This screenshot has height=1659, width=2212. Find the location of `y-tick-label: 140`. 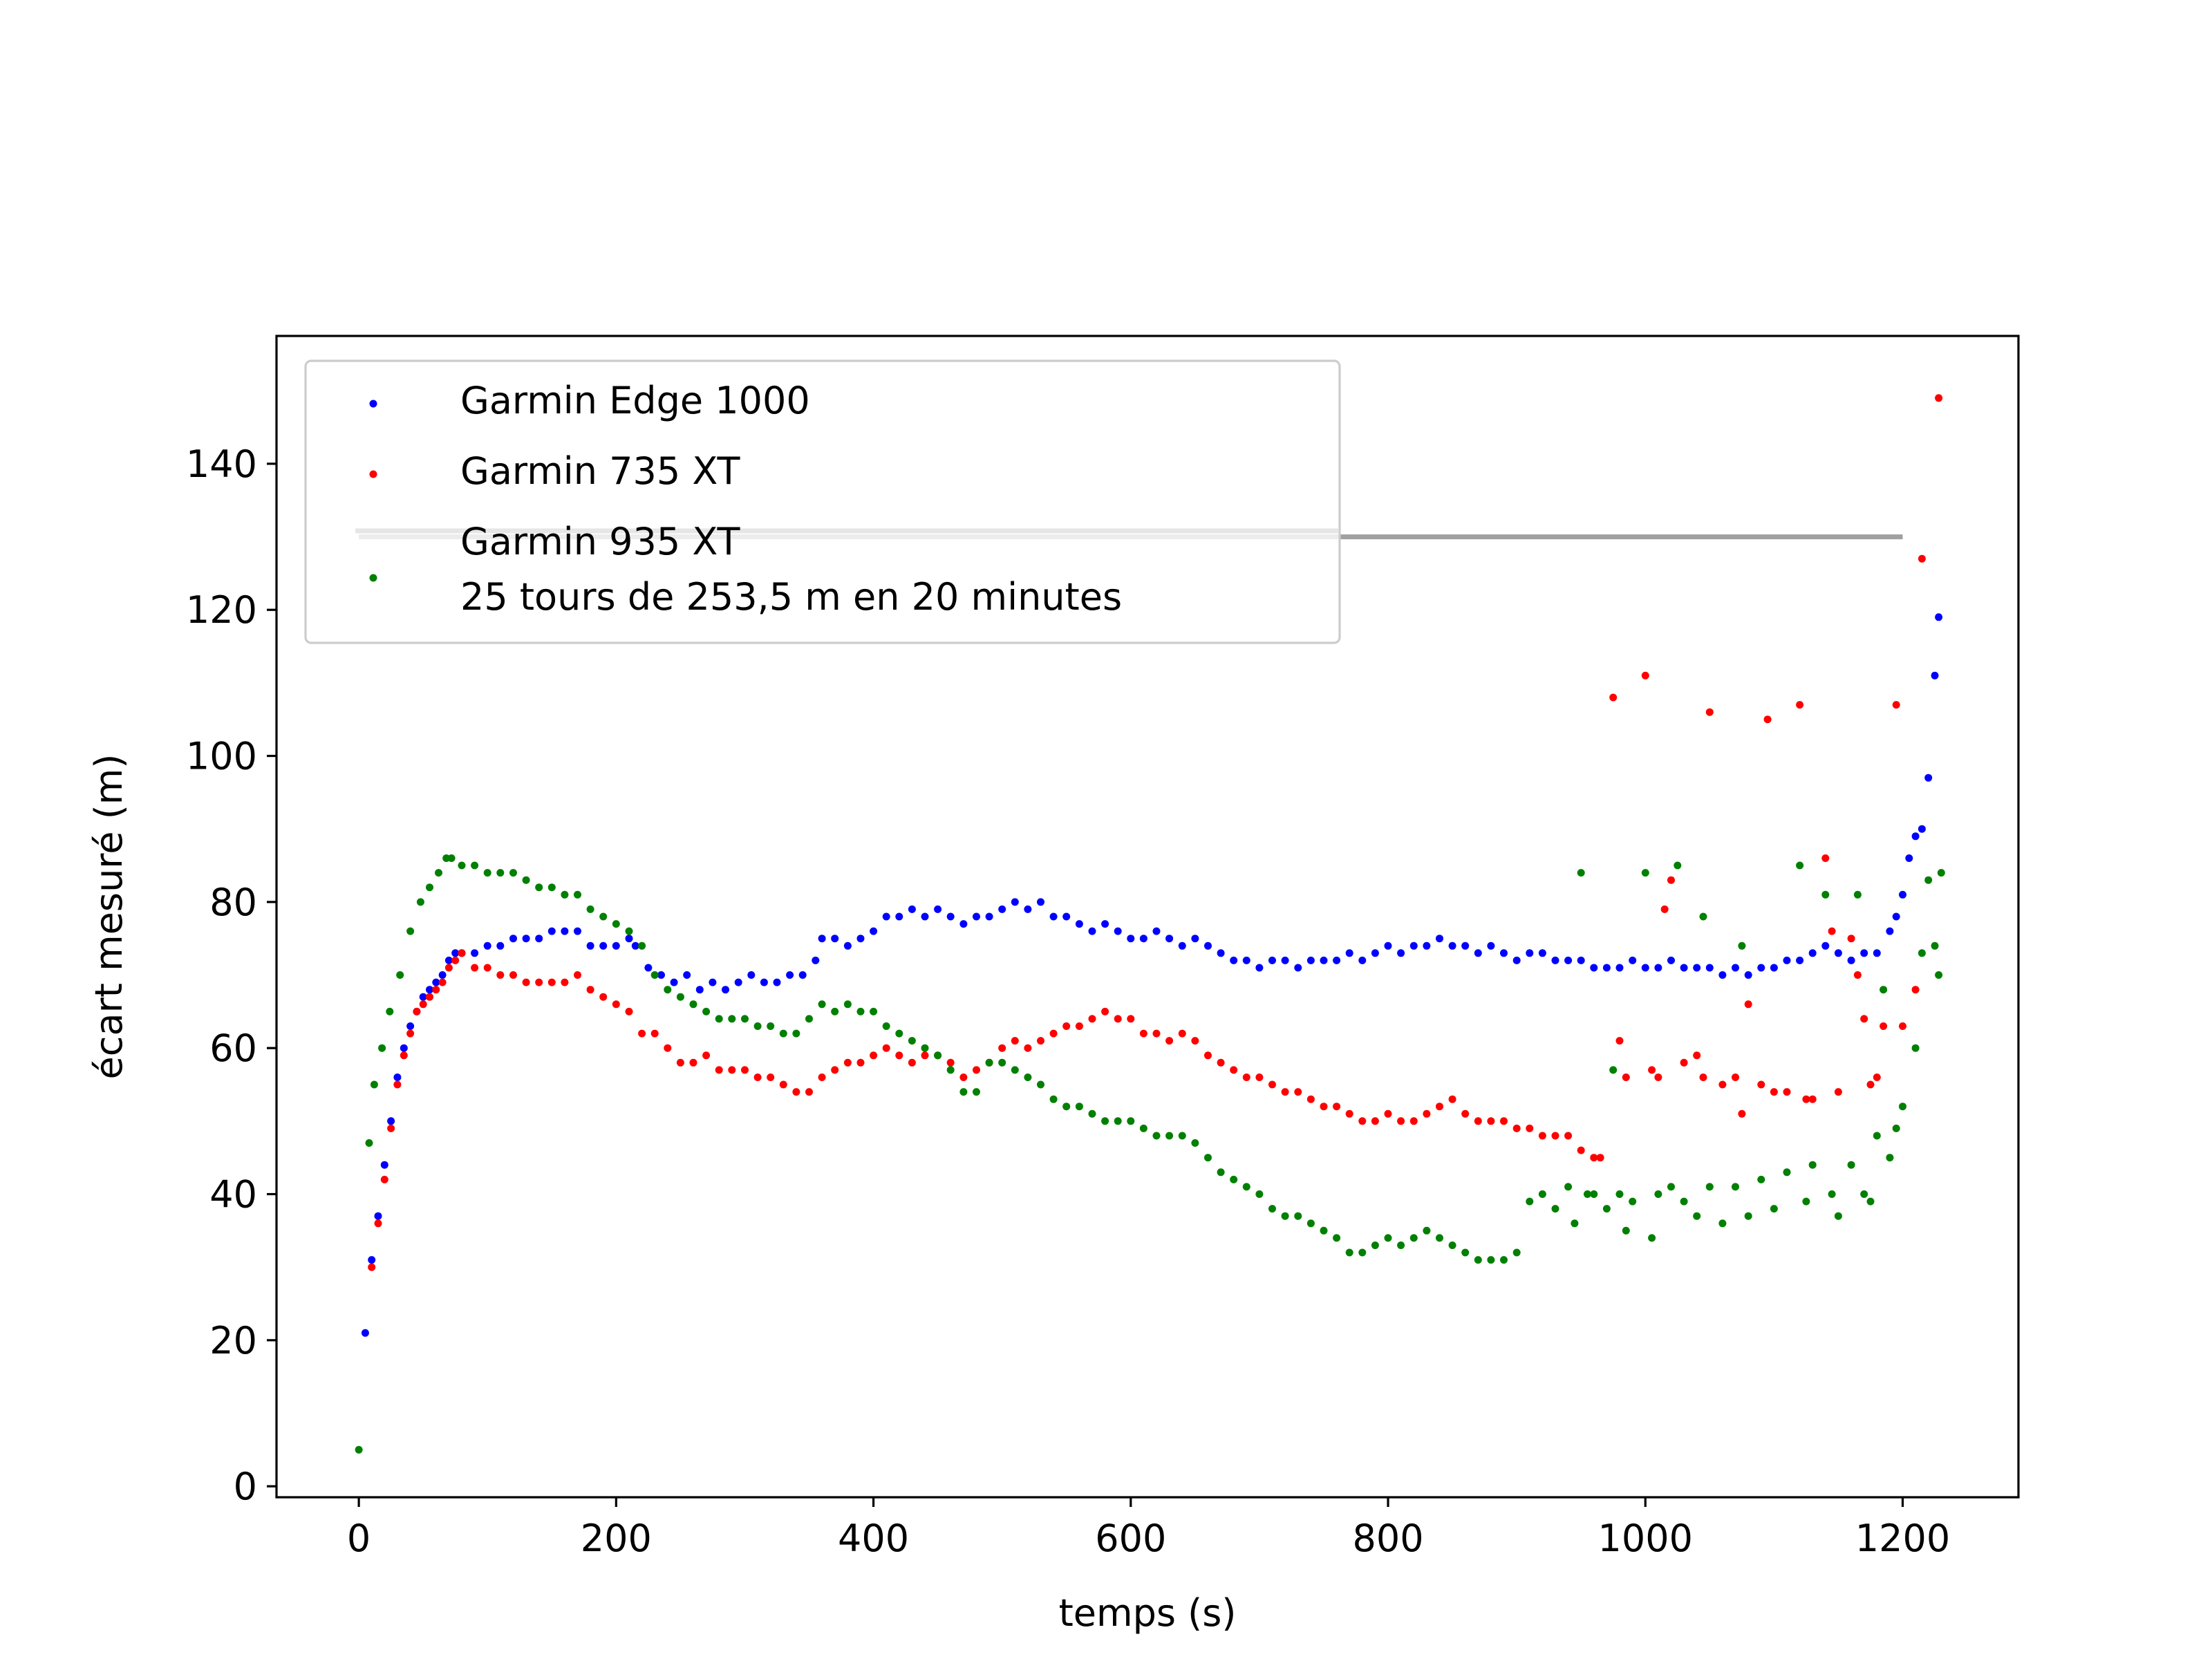

y-tick-label: 140 is located at coordinates (222, 464).